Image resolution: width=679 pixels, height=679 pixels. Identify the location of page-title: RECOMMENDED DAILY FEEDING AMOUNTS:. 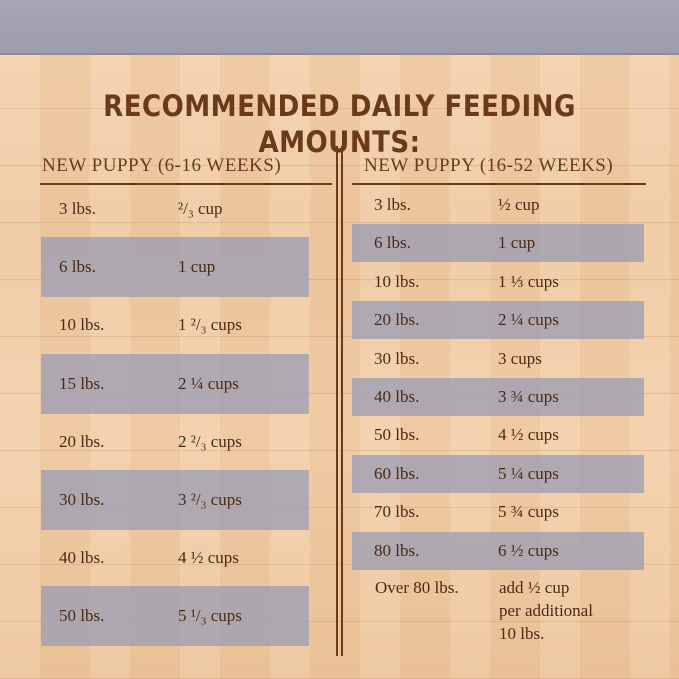
(339, 124).